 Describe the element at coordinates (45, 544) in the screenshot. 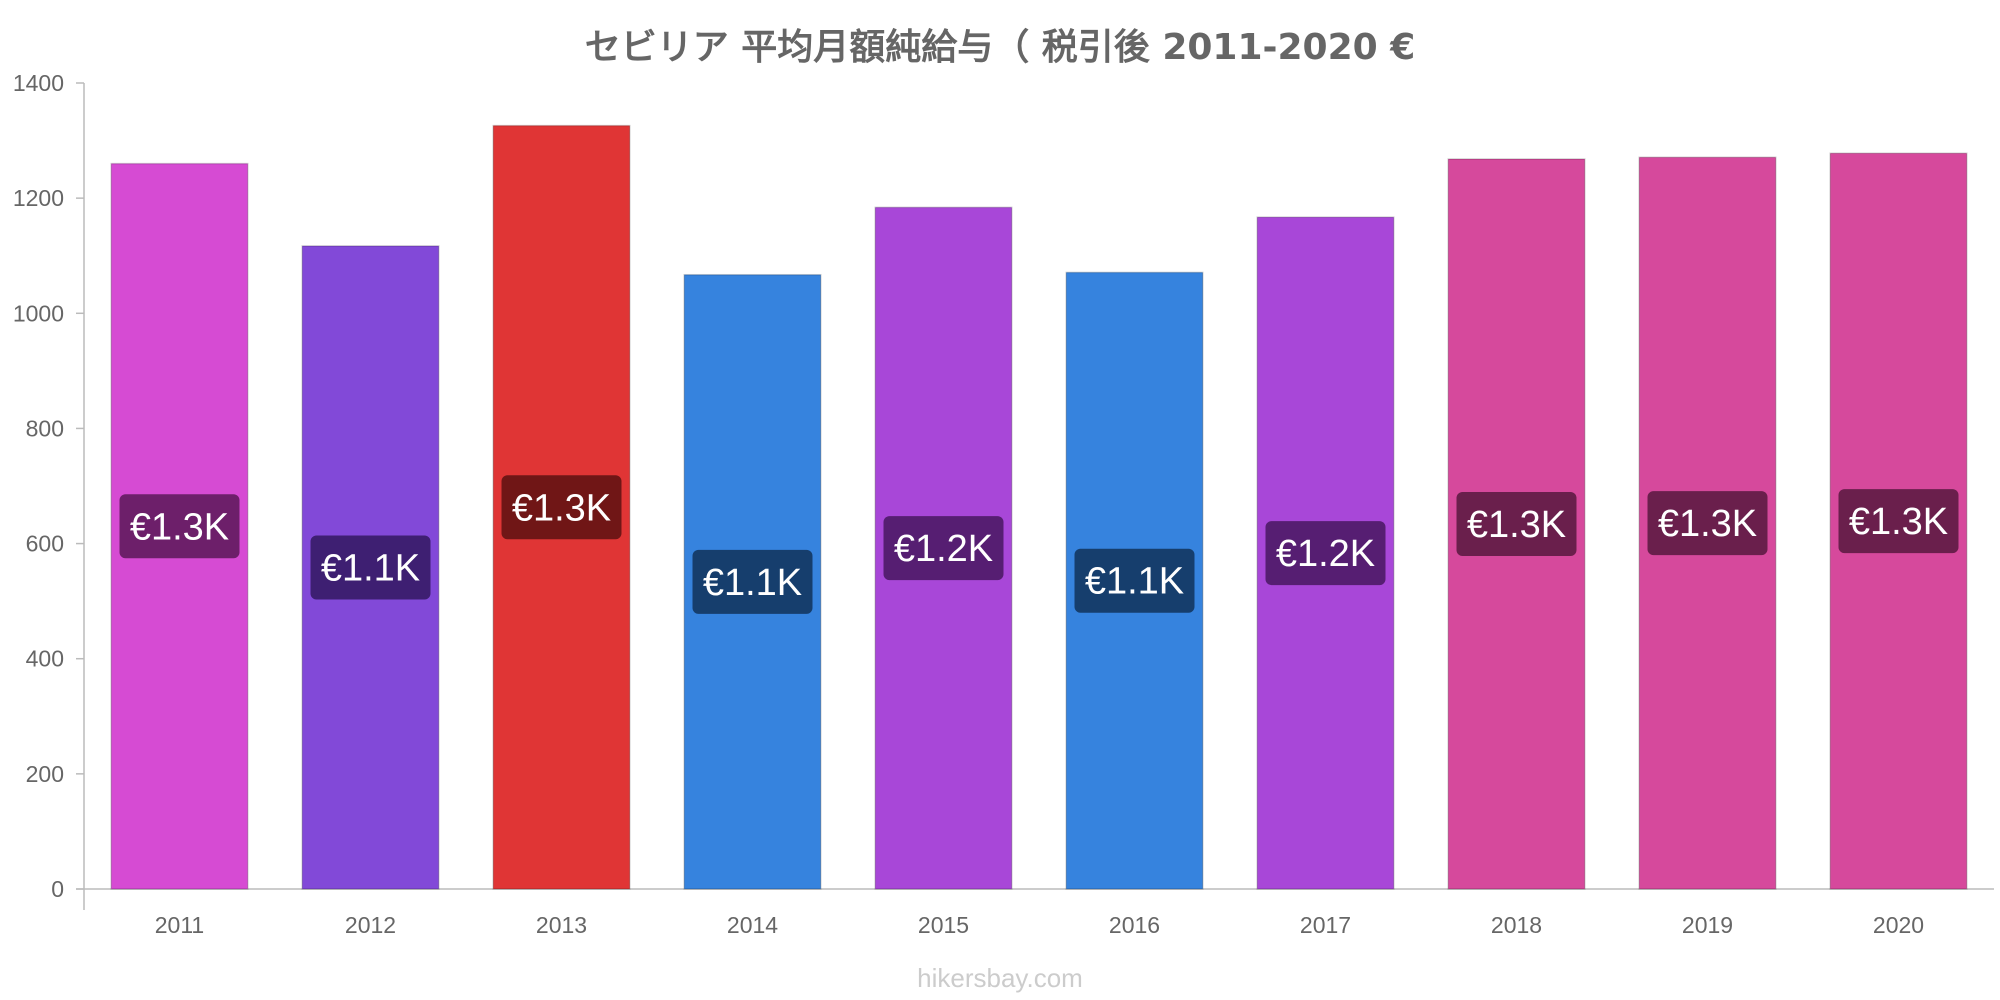

I see `y-tick-label: 600` at that location.